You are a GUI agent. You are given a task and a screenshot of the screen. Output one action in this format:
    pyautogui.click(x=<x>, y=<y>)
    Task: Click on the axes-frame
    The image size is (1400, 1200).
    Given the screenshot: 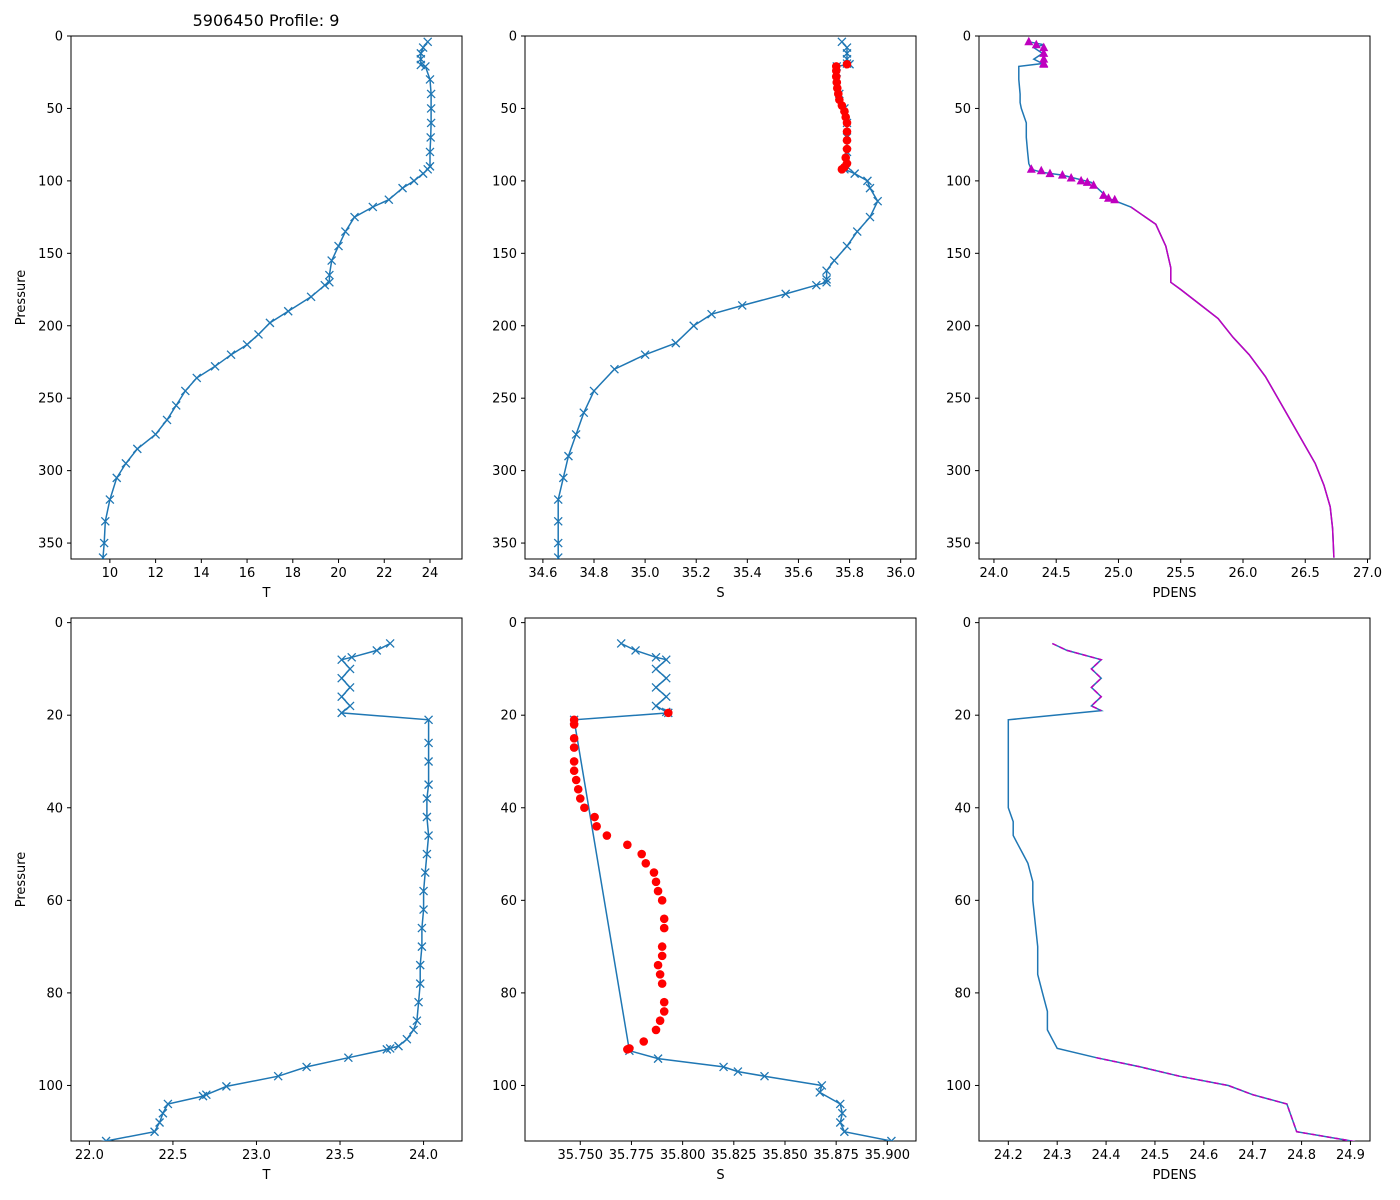 What is the action you would take?
    pyautogui.click(x=1174, y=297)
    